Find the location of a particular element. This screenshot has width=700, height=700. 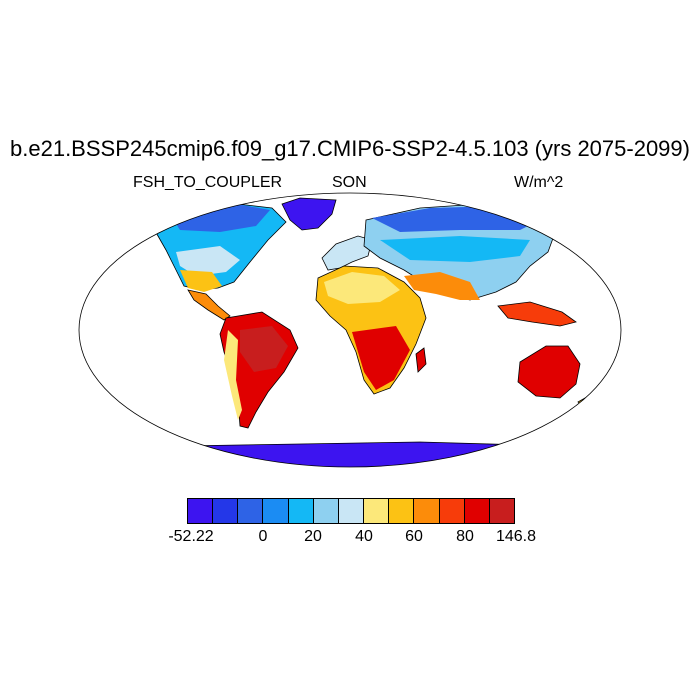

colorbar-tick-label: -52.22 is located at coordinates (191, 536).